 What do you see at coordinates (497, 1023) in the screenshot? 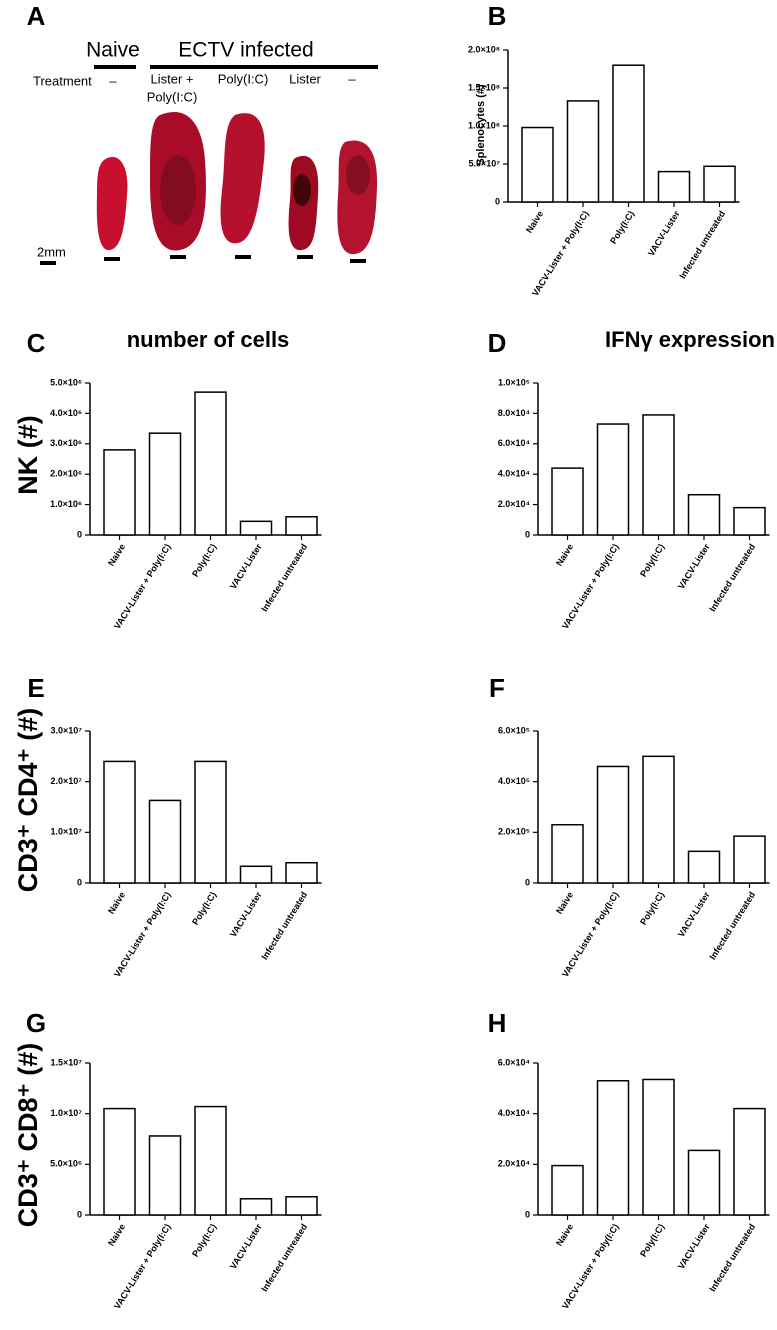
I see `panel-letter: H` at bounding box center [497, 1023].